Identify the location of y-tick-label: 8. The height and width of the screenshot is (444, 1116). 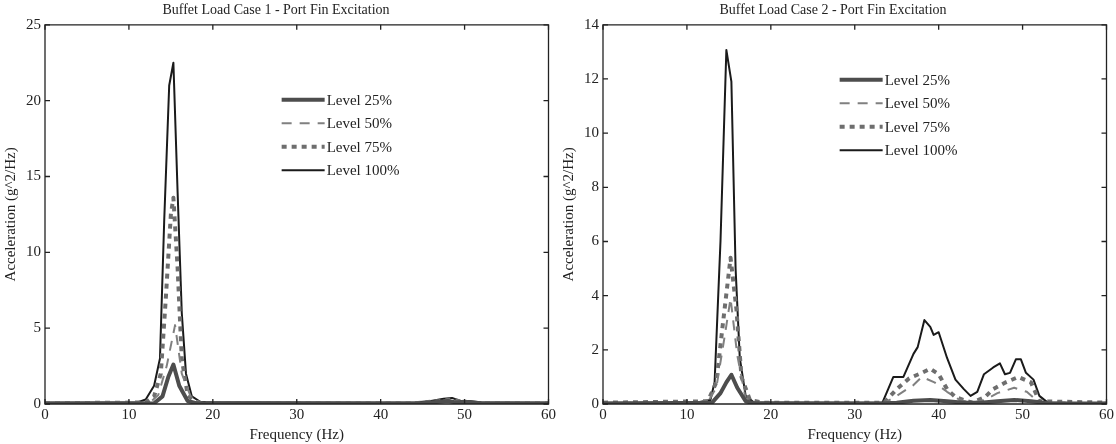
(595, 186).